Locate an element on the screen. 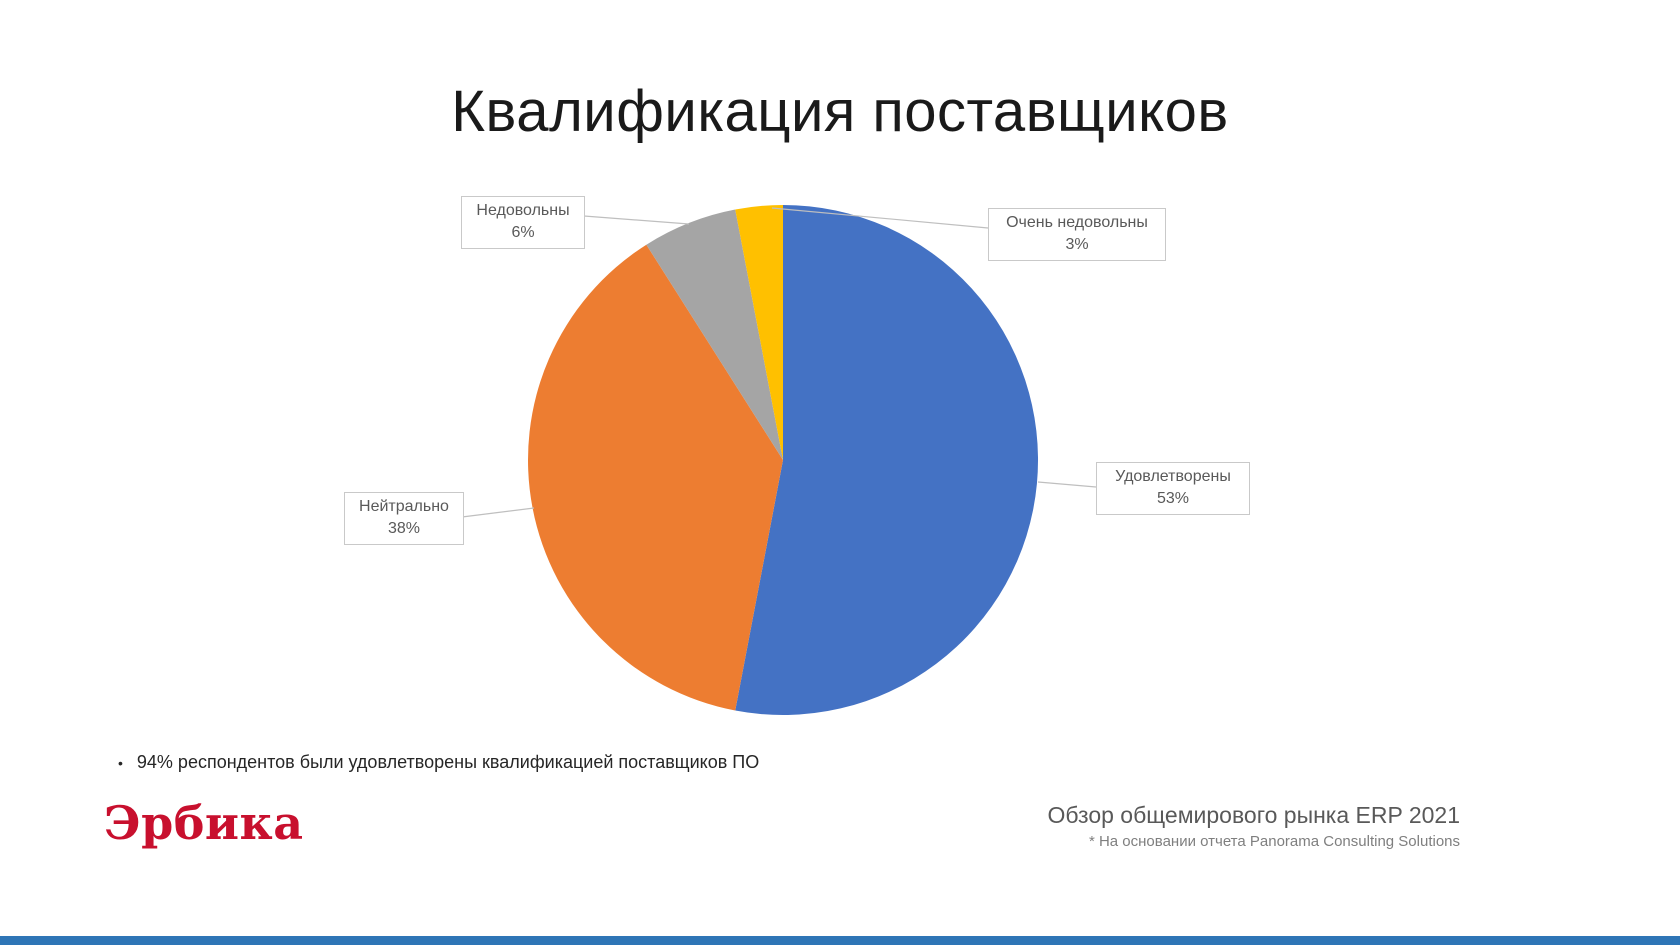  leader-line-ochen-nedovolny is located at coordinates (880, 218).